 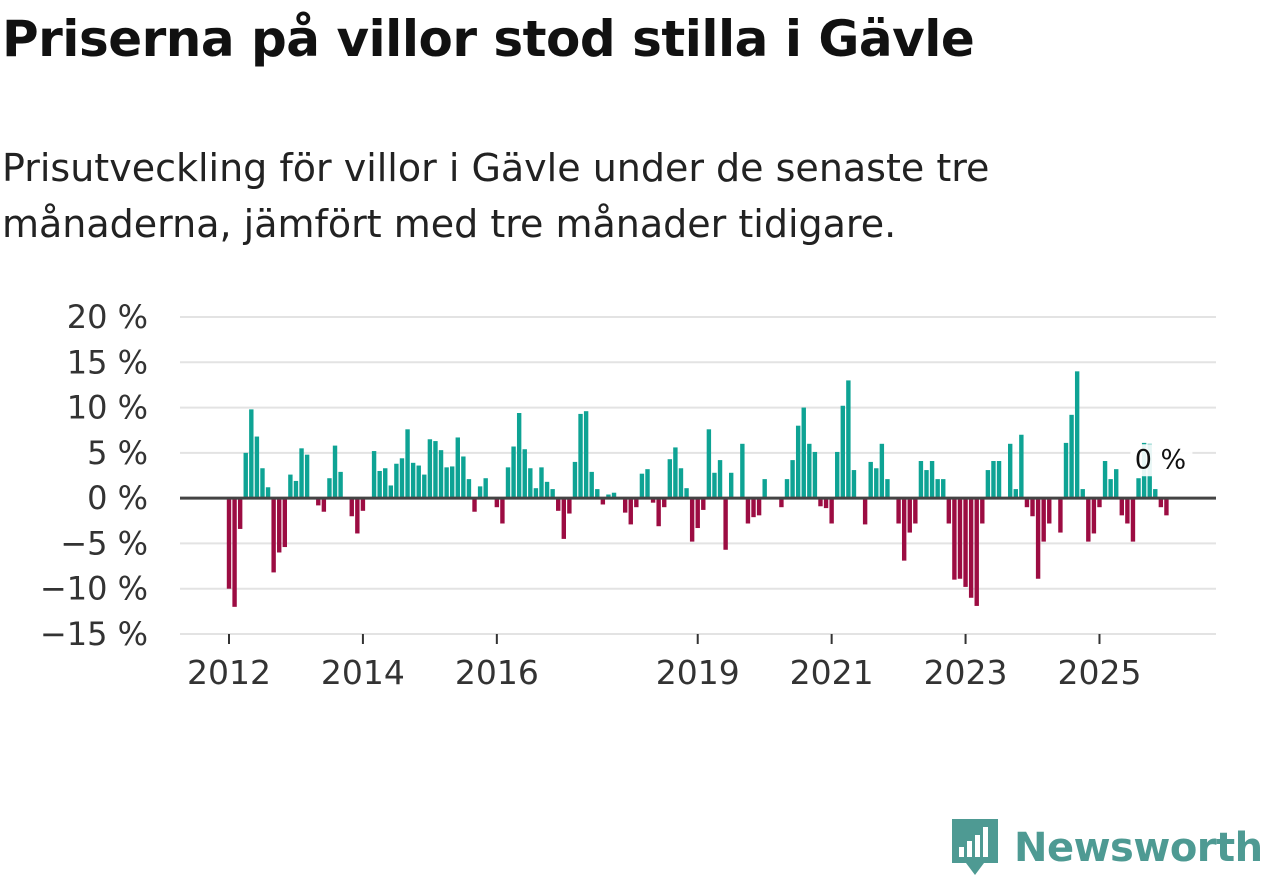 What do you see at coordinates (104, 543) in the screenshot?
I see `y-tick-label: −5 %` at bounding box center [104, 543].